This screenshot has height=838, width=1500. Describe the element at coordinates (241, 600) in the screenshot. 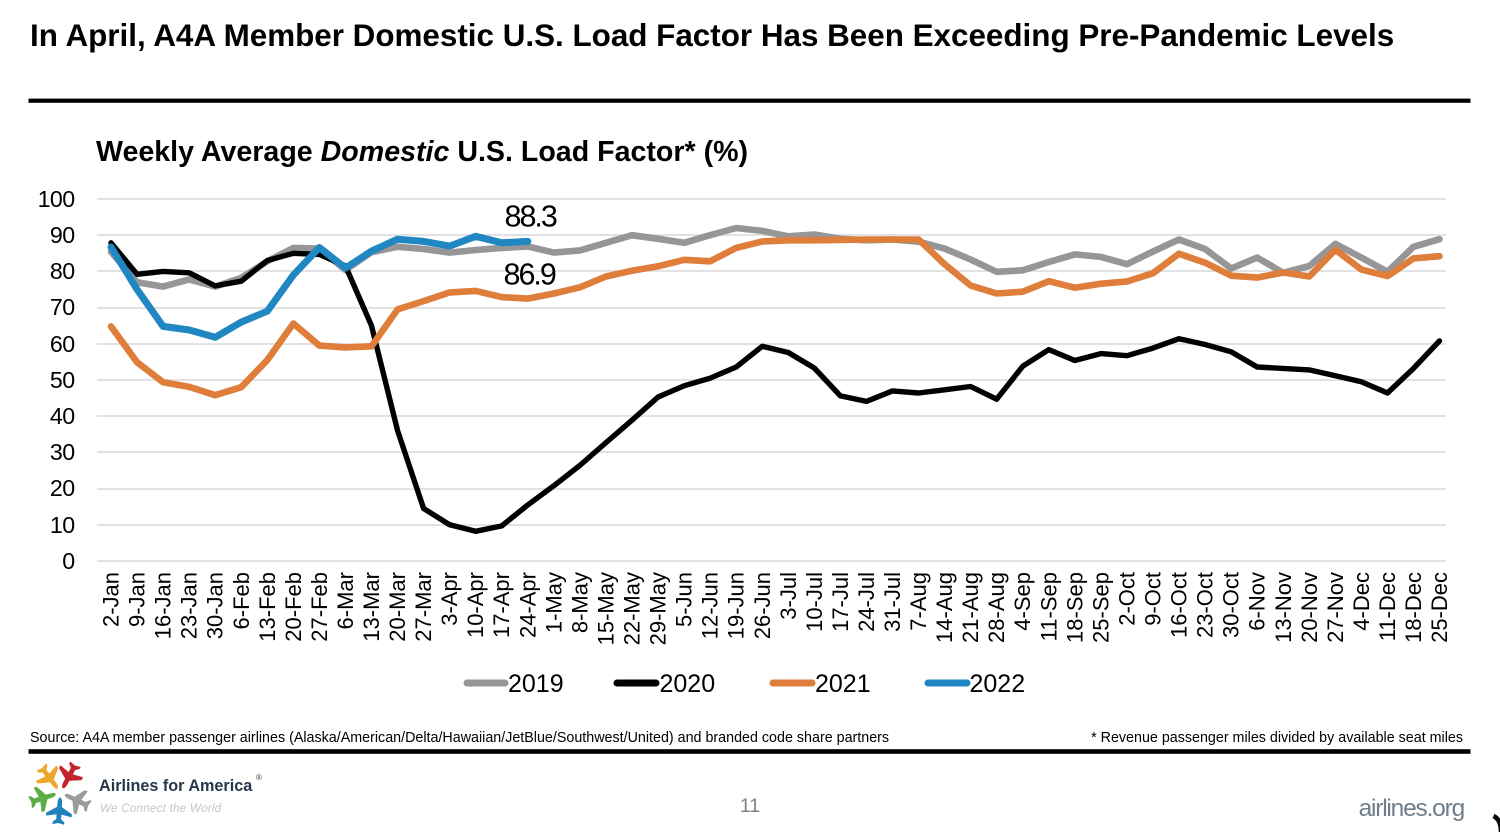

I see `svg-text: 6-Feb` at that location.